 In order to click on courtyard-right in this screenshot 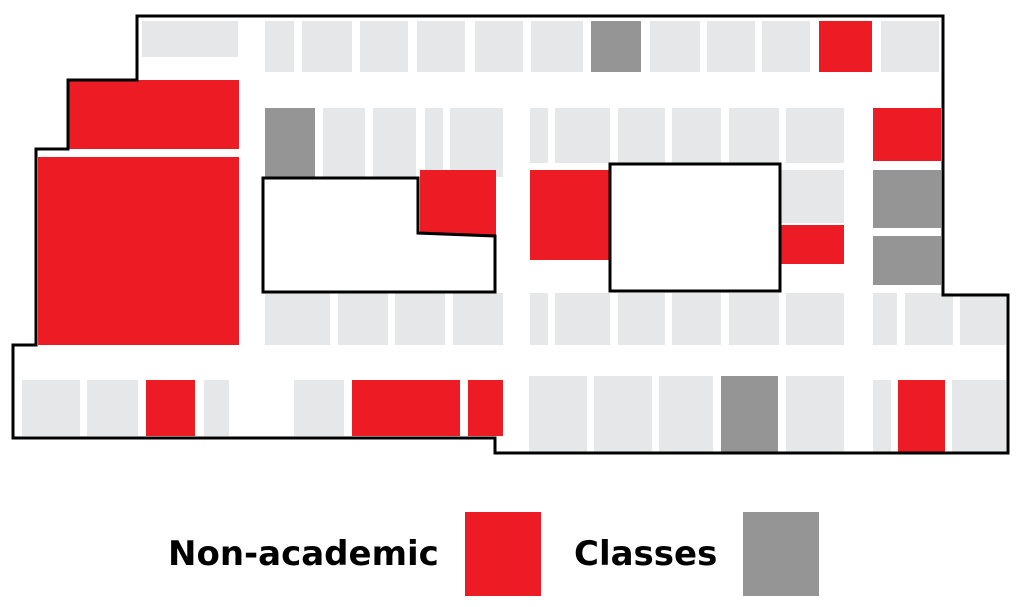, I will do `click(695, 227)`.